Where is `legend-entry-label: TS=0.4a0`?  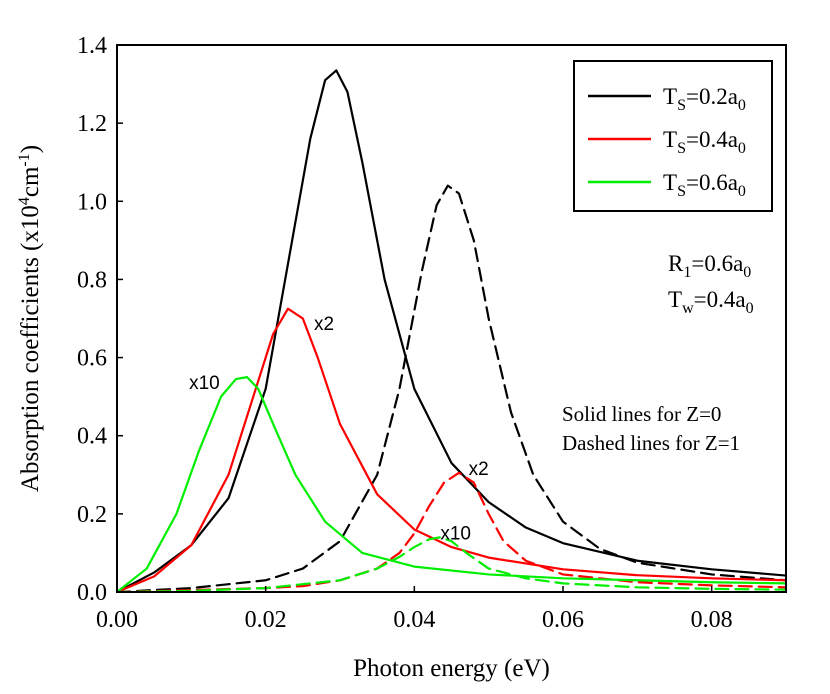
legend-entry-label: TS=0.4a0 is located at coordinates (704, 142).